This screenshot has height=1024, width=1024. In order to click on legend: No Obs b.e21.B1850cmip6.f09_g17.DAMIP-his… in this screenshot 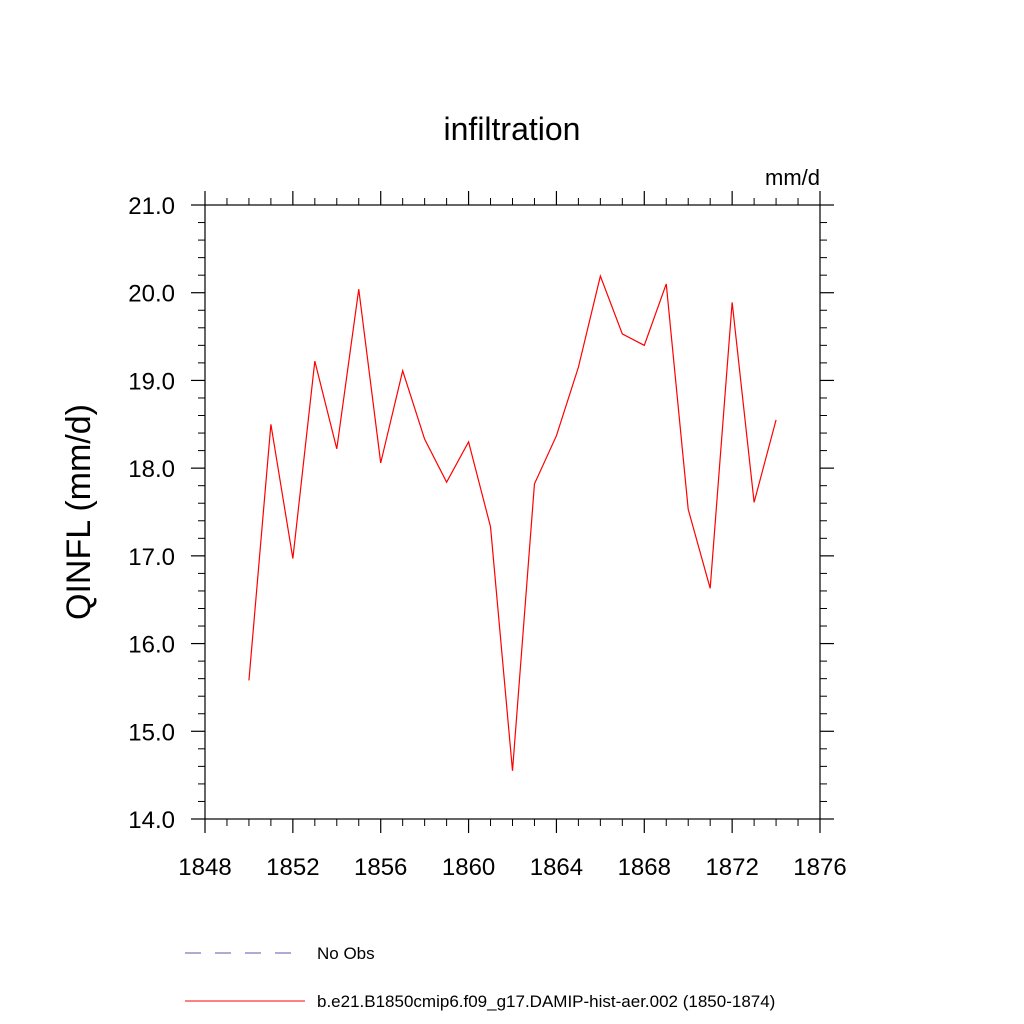, I will do `click(480, 977)`.